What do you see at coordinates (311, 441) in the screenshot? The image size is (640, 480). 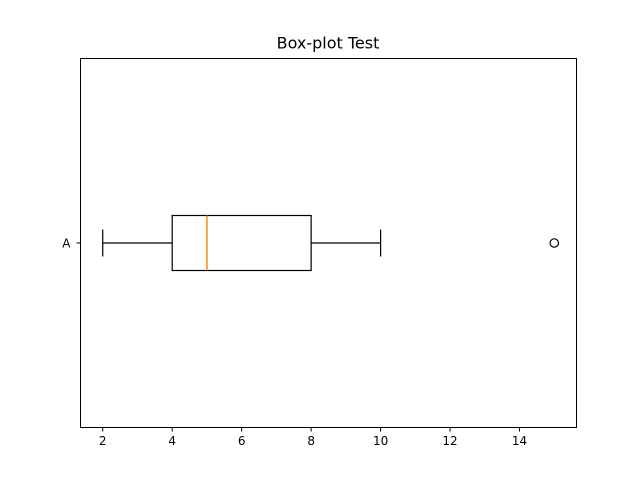 I see `x-tick-label: 8` at bounding box center [311, 441].